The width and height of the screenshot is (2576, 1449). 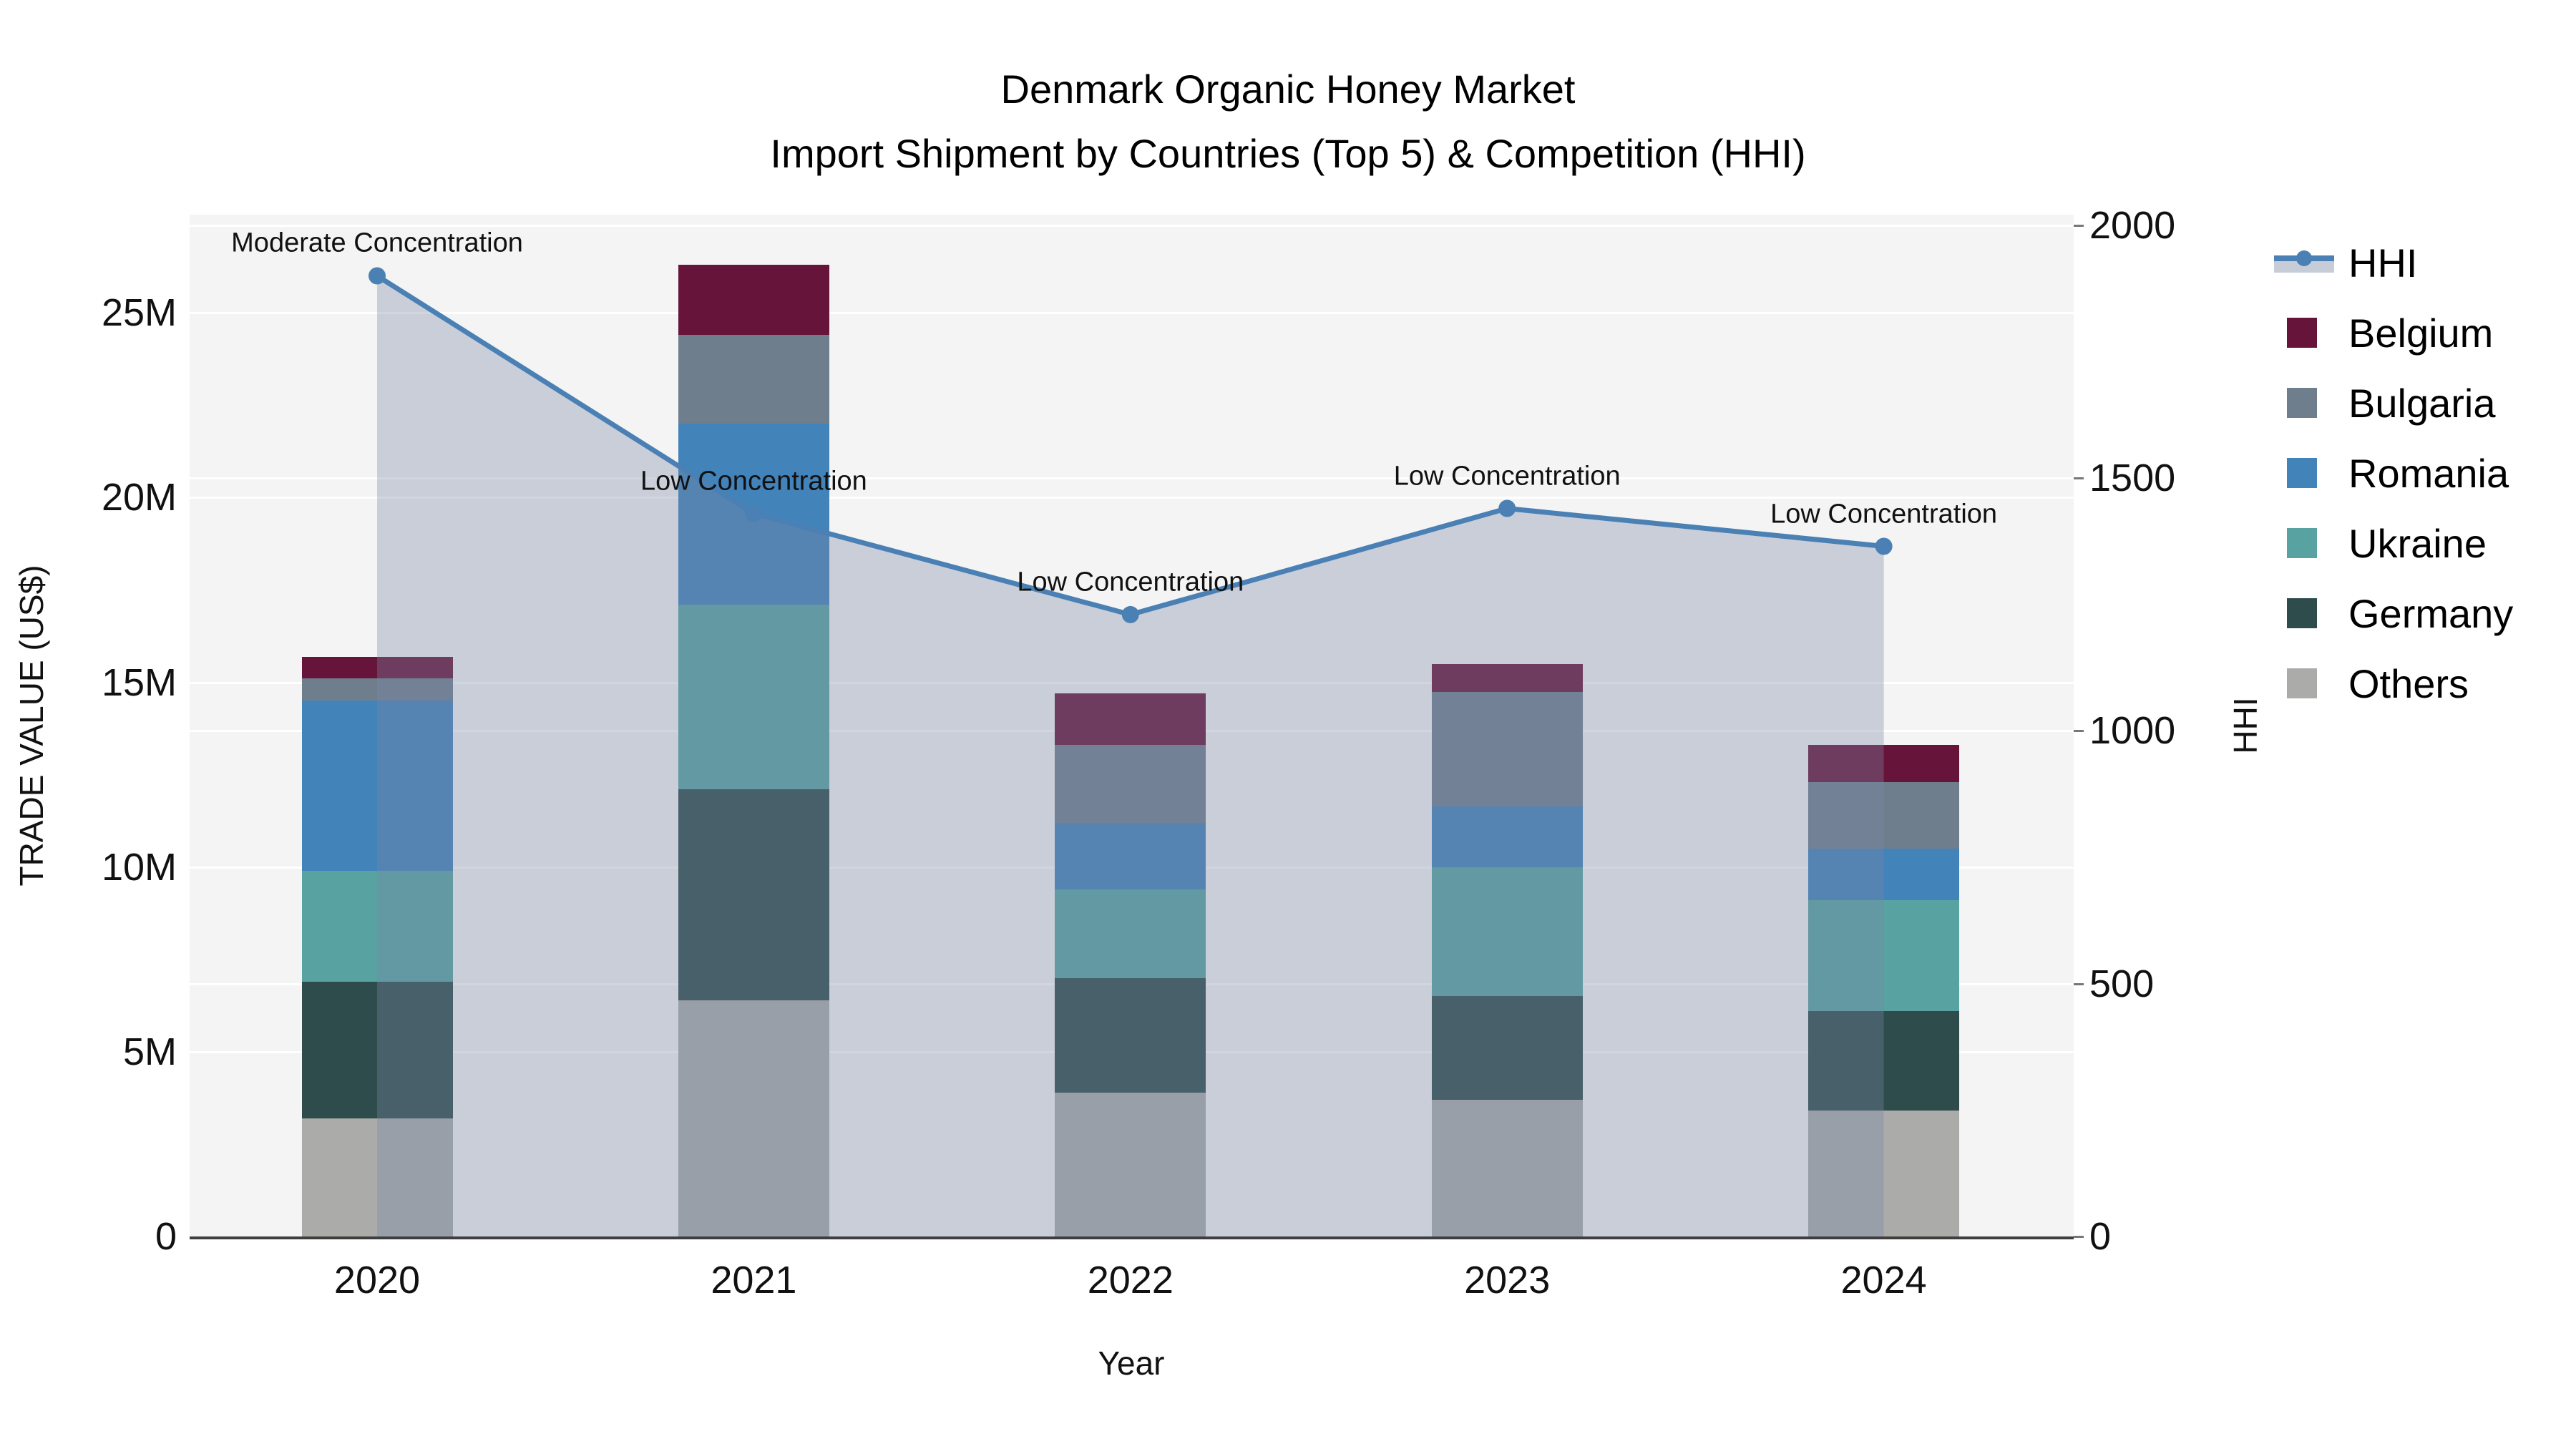 What do you see at coordinates (2079, 226) in the screenshot?
I see `y-right-tickmark-2000` at bounding box center [2079, 226].